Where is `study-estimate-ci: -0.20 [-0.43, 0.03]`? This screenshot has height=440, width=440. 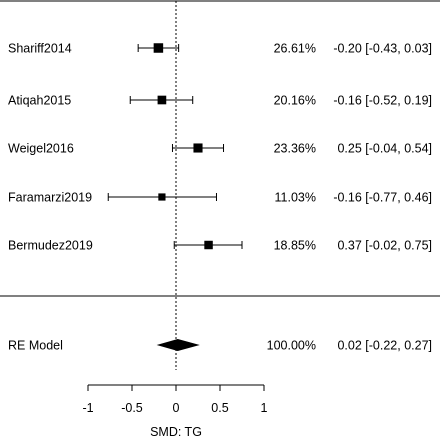 study-estimate-ci: -0.20 [-0.43, 0.03] is located at coordinates (382, 49).